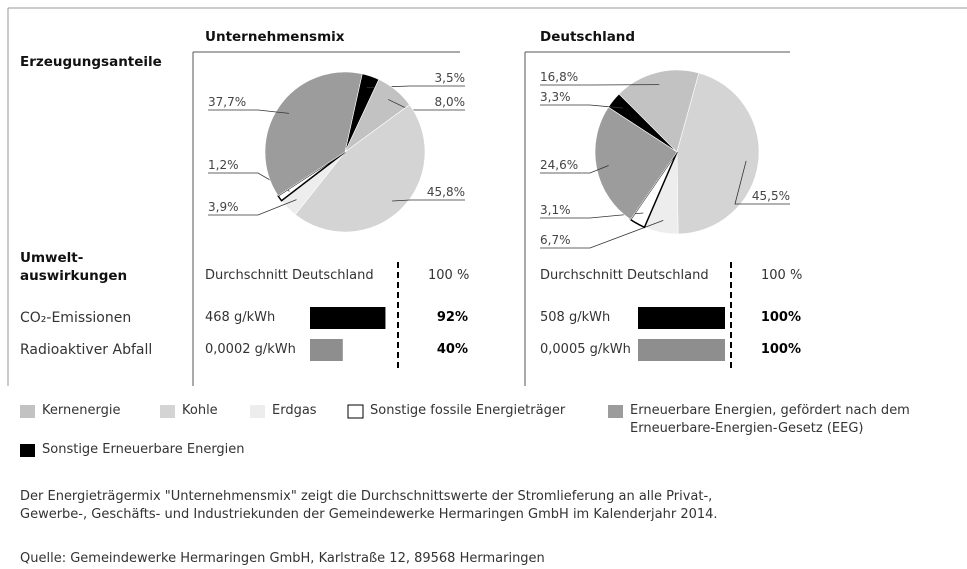  Describe the element at coordinates (452, 317) in the screenshot. I see `value-label: 92%` at that location.